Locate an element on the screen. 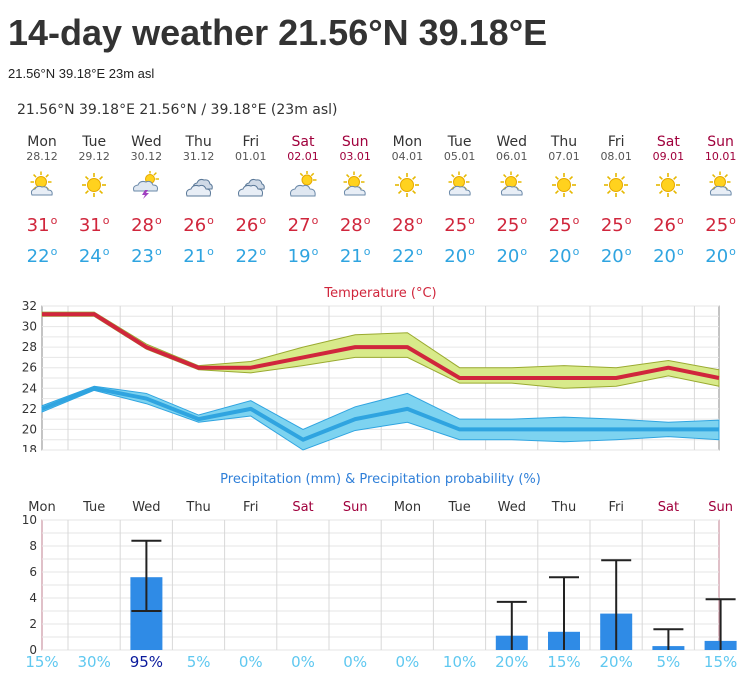  precipitation-probability: 95% is located at coordinates (146, 662).